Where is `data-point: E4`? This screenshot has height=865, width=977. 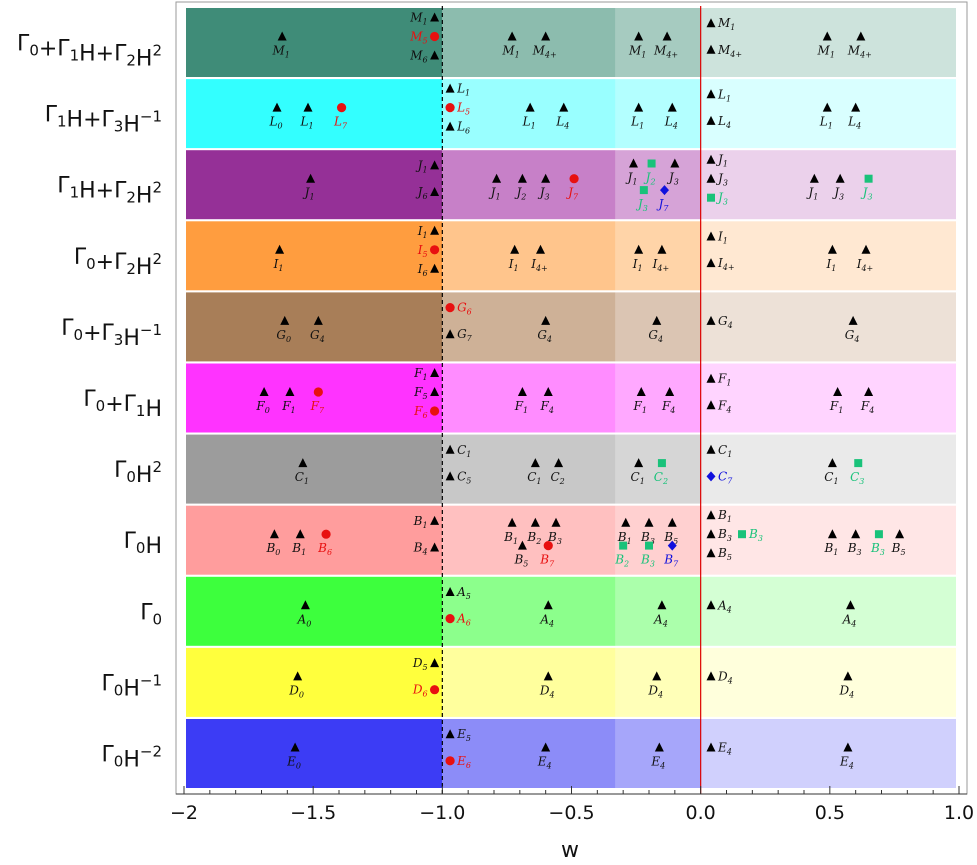 data-point: E4 is located at coordinates (719, 749).